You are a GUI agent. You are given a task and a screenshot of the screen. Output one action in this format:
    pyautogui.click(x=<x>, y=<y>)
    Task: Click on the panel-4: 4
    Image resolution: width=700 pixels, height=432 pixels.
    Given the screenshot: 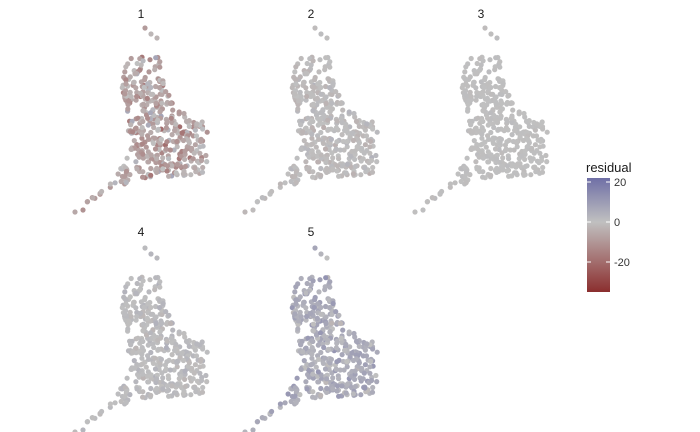 What is the action you would take?
    pyautogui.click(x=141, y=328)
    